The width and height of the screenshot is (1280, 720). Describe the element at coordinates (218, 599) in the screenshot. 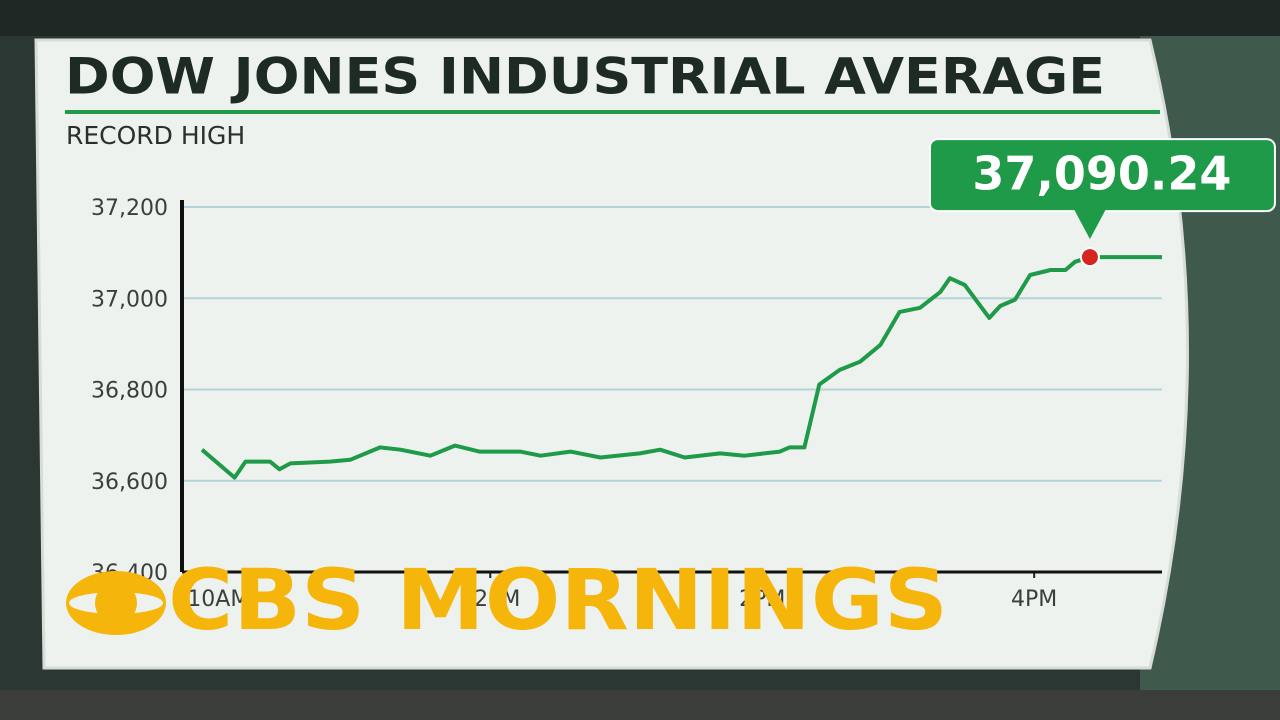

I see `x-tick-label: 10AM` at that location.